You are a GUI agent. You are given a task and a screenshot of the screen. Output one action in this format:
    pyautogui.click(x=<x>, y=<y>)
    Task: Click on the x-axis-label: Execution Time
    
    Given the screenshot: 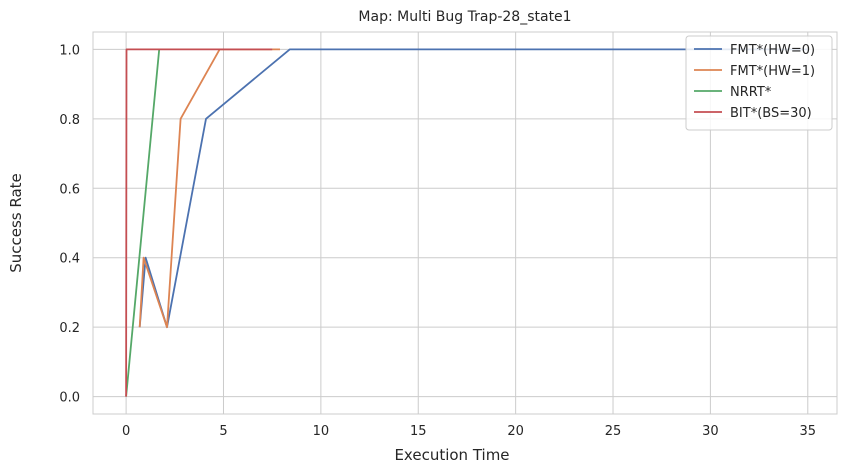 What is the action you would take?
    pyautogui.click(x=451, y=455)
    